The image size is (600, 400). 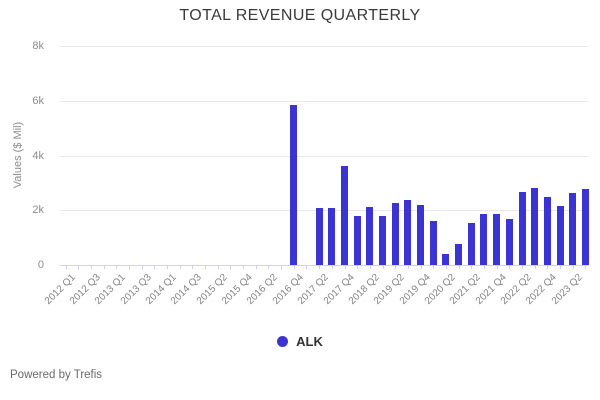 What do you see at coordinates (56, 375) in the screenshot?
I see `powered-by-trefis-link: Powered by Trefis` at bounding box center [56, 375].